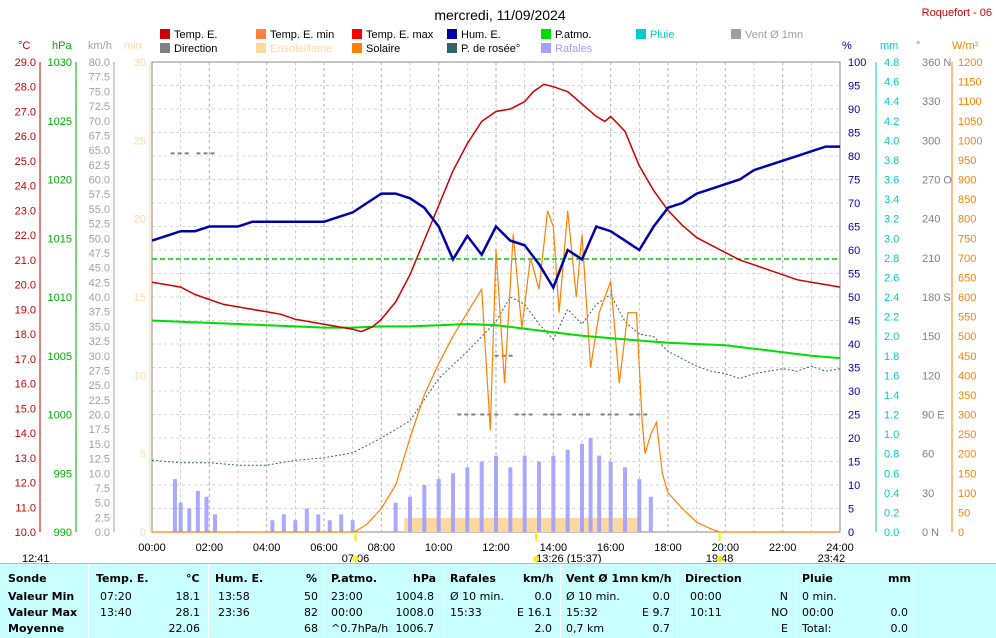  What do you see at coordinates (928, 494) in the screenshot?
I see `dir-axis-tick: 30` at bounding box center [928, 494].